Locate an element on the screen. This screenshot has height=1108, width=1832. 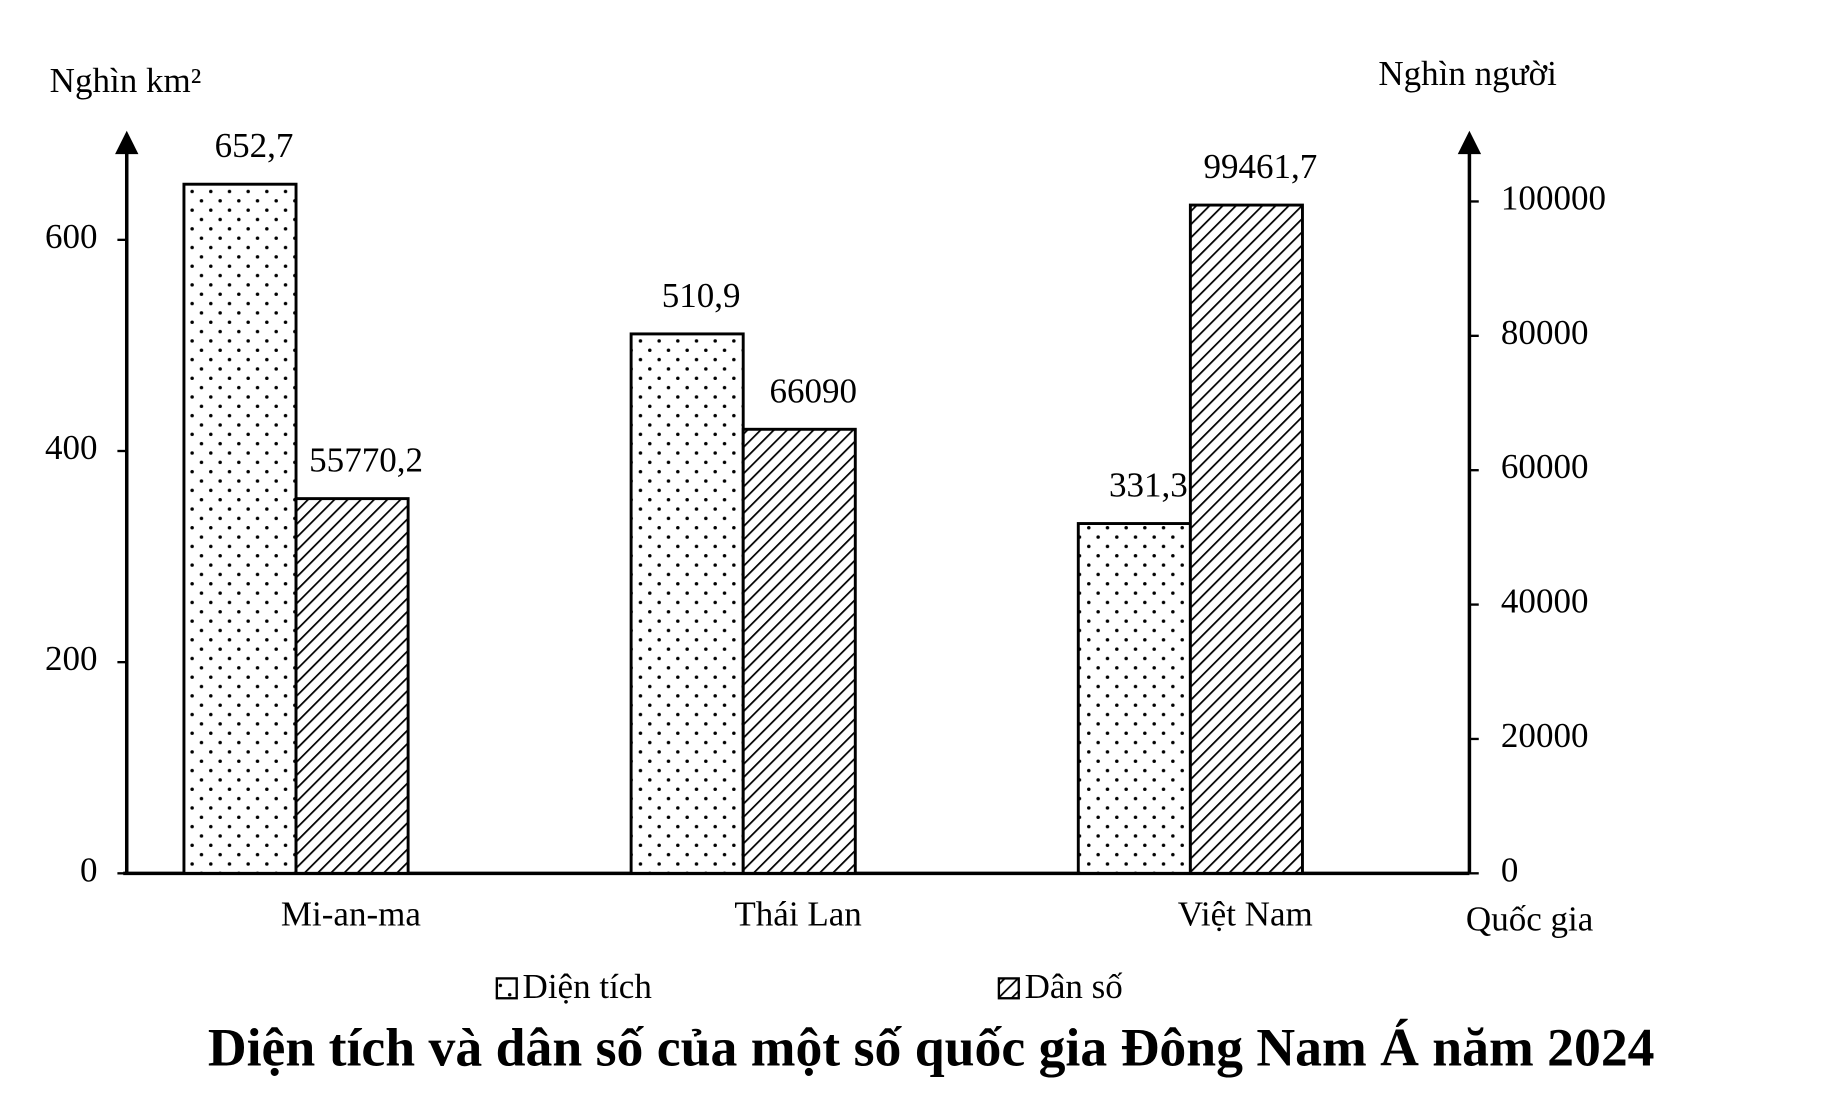
y-axis-label: Nghìn km² is located at coordinates (126, 80).